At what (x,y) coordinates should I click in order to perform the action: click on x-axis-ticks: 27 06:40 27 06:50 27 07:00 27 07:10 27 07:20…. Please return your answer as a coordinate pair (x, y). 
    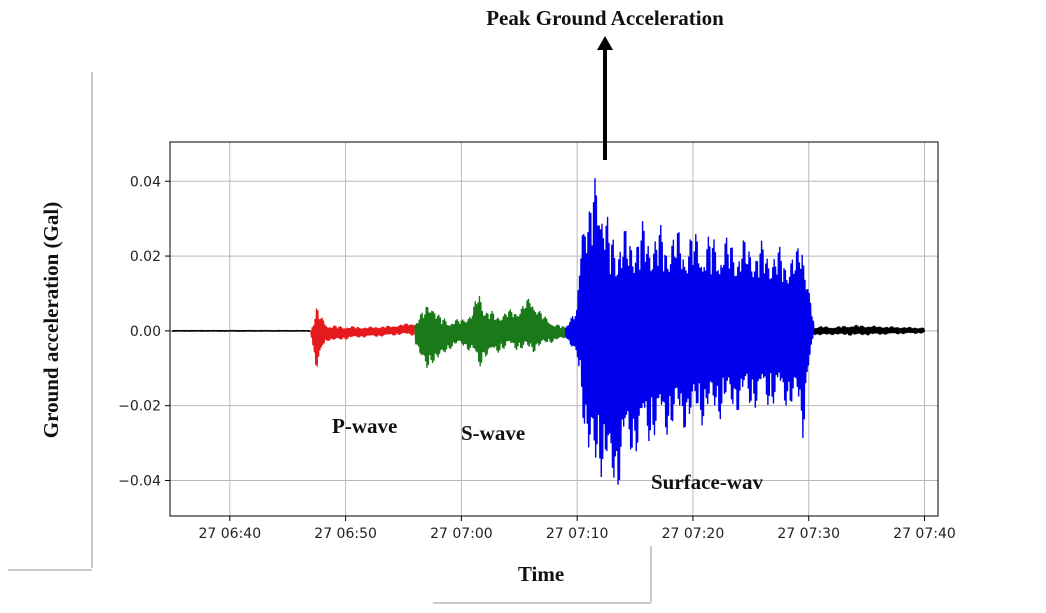
    Looking at the image, I should click on (577, 529).